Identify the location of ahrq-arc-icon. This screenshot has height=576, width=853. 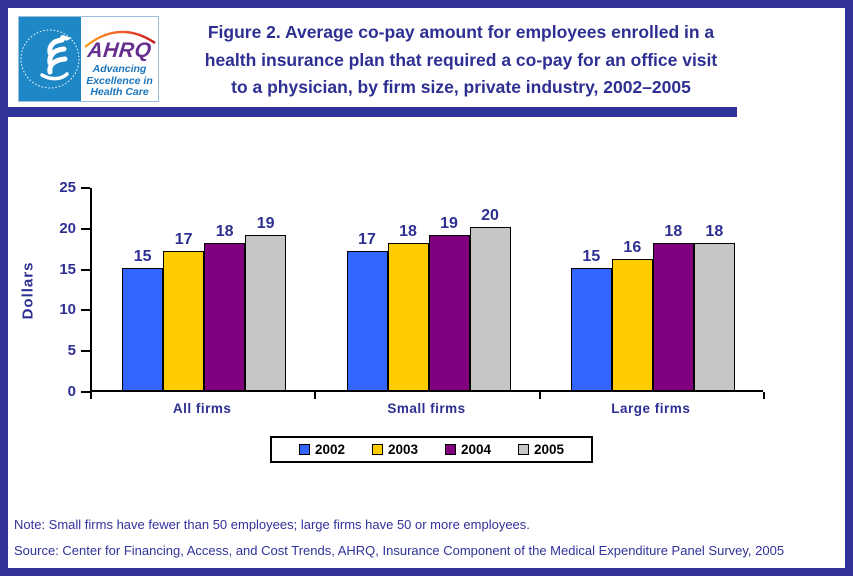
(120, 39).